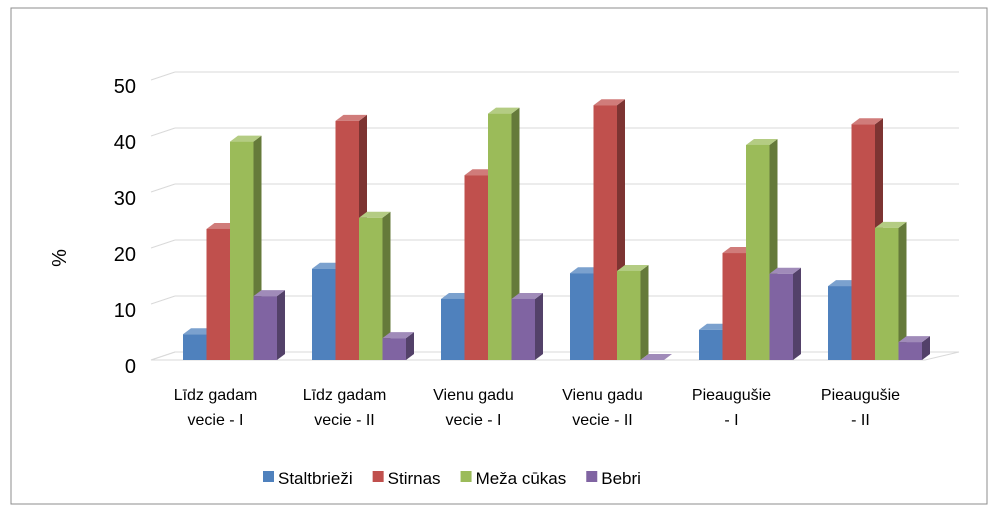 The height and width of the screenshot is (513, 998). Describe the element at coordinates (414, 478) in the screenshot. I see `legend-label: Stirnas` at that location.